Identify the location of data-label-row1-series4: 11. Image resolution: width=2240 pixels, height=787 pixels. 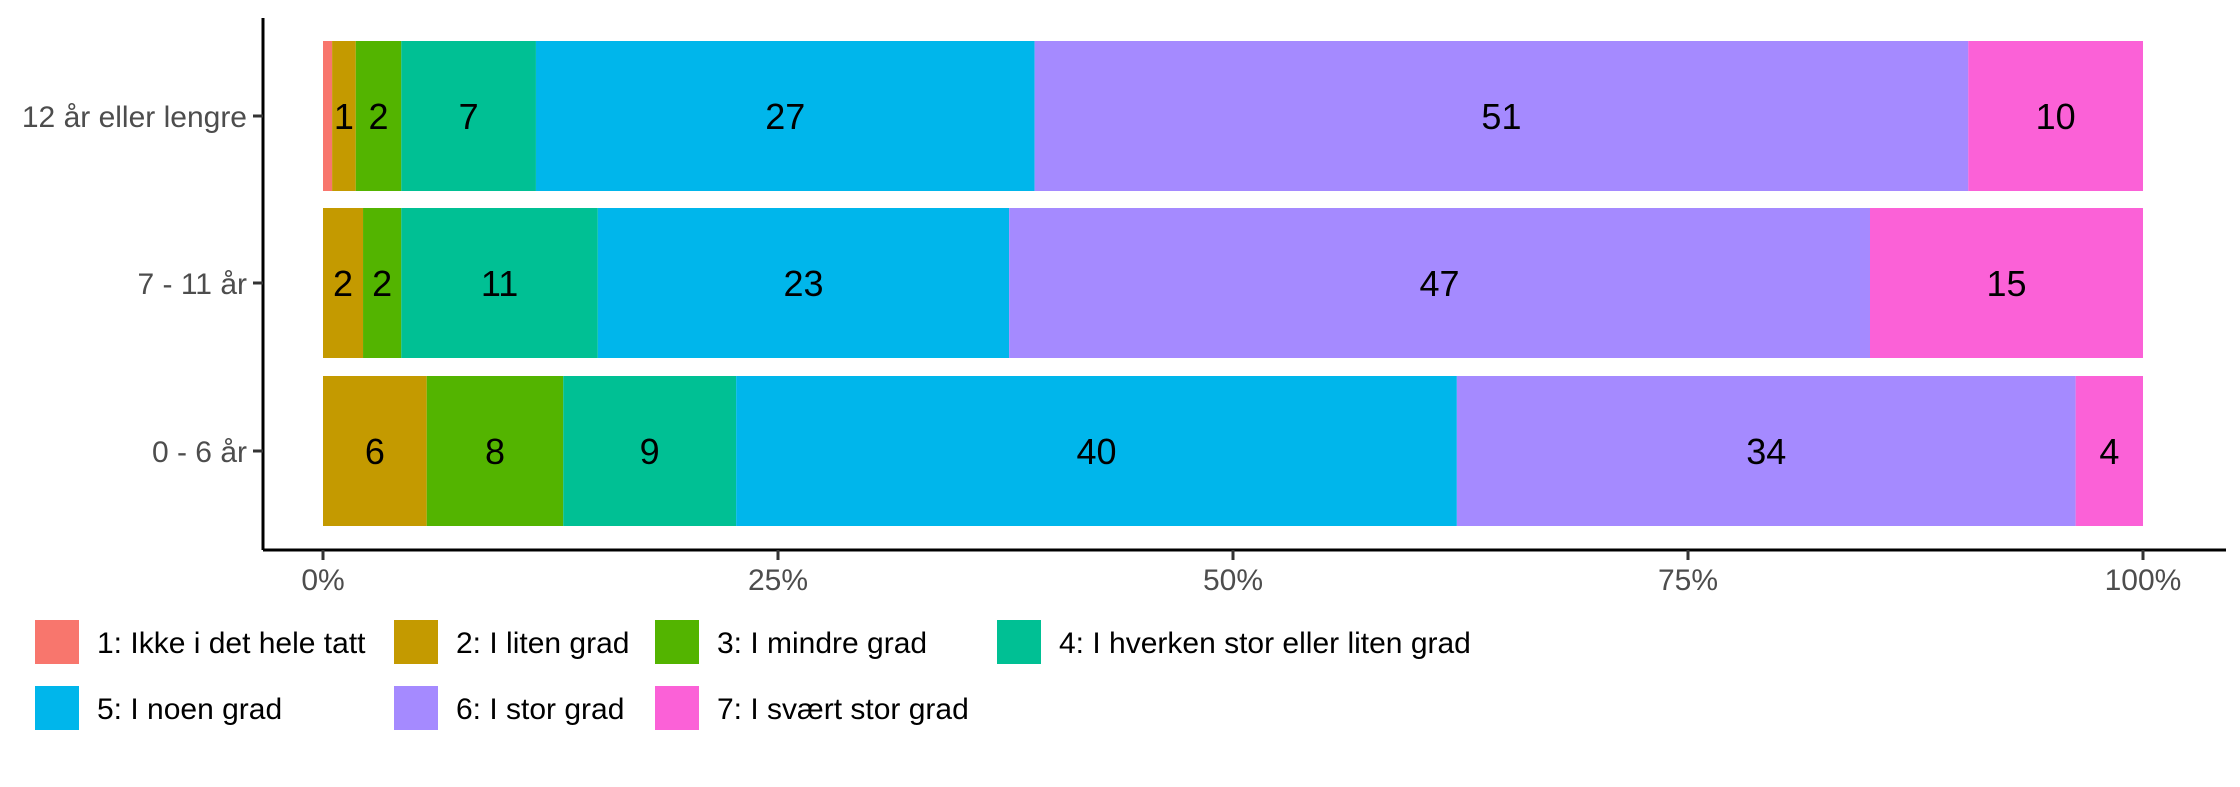
(499, 283).